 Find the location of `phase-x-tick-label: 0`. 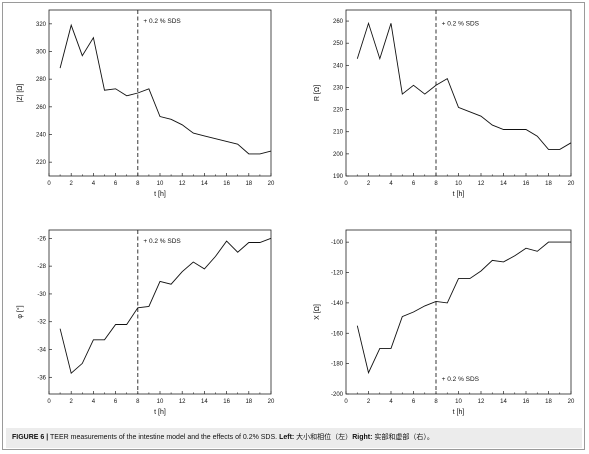

phase-x-tick-label: 0 is located at coordinates (49, 402).